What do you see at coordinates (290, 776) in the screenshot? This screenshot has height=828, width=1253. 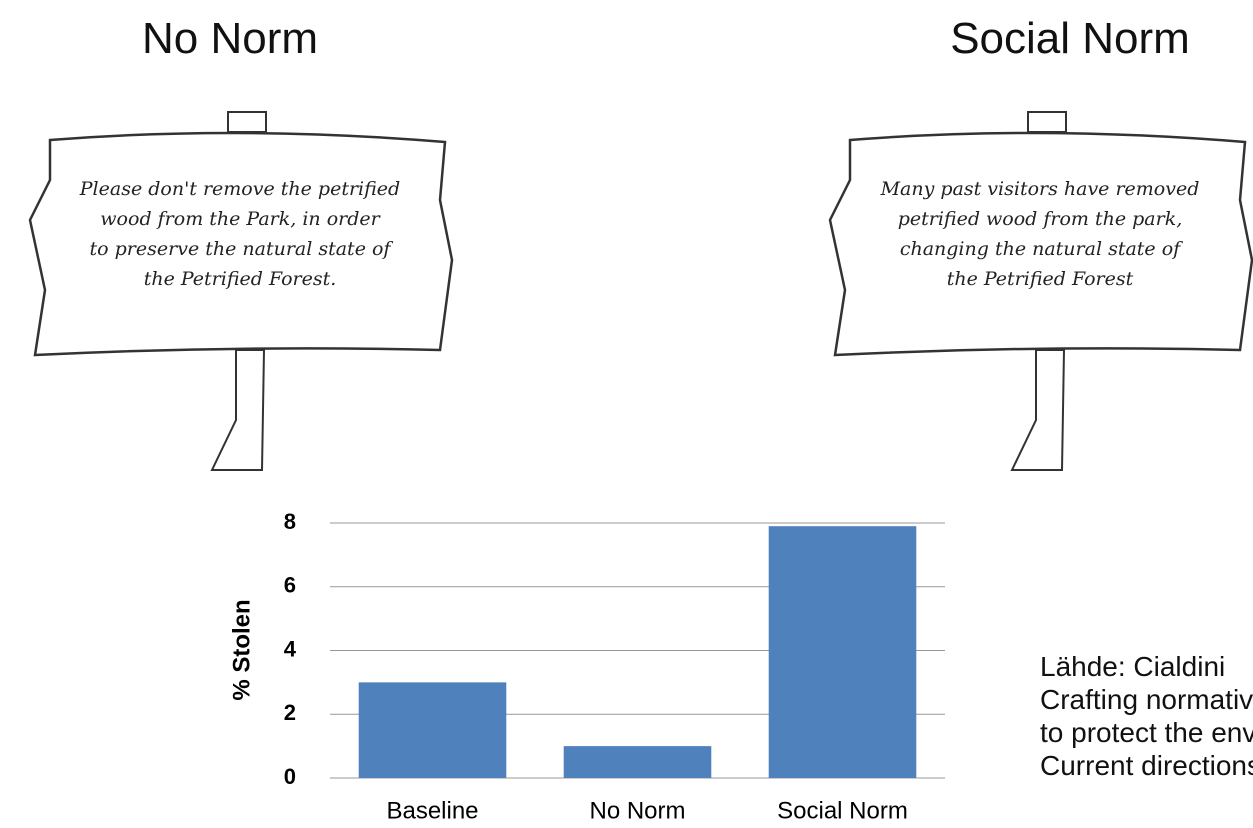 I see `y-tick-label: 0` at bounding box center [290, 776].